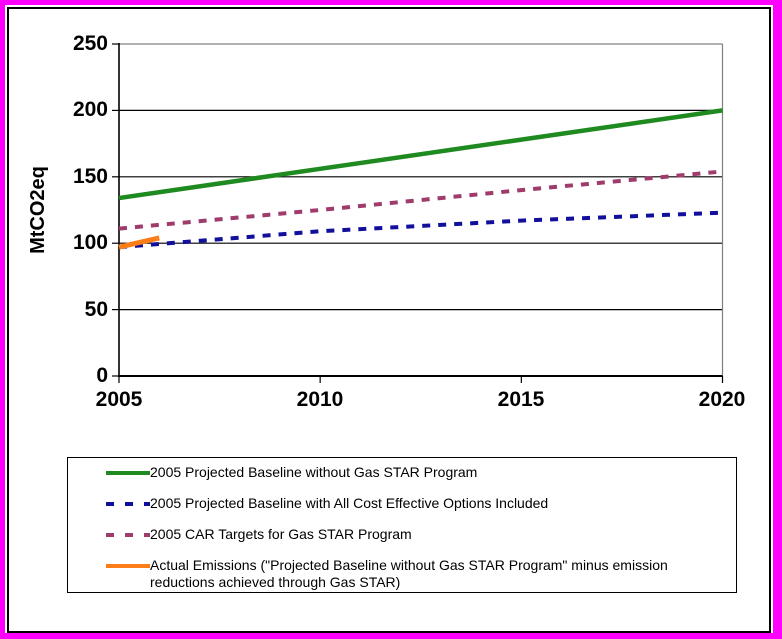 The height and width of the screenshot is (639, 782). What do you see at coordinates (128, 566) in the screenshot?
I see `orange-solid-line-swatch` at bounding box center [128, 566].